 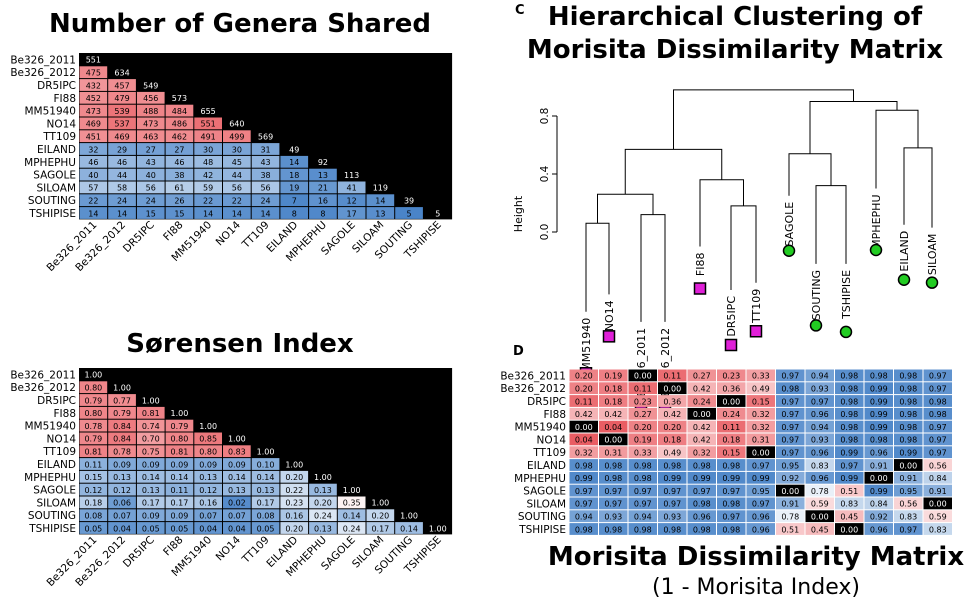 I want to click on chart-title: Number of Genera Shared, so click(x=240, y=24).